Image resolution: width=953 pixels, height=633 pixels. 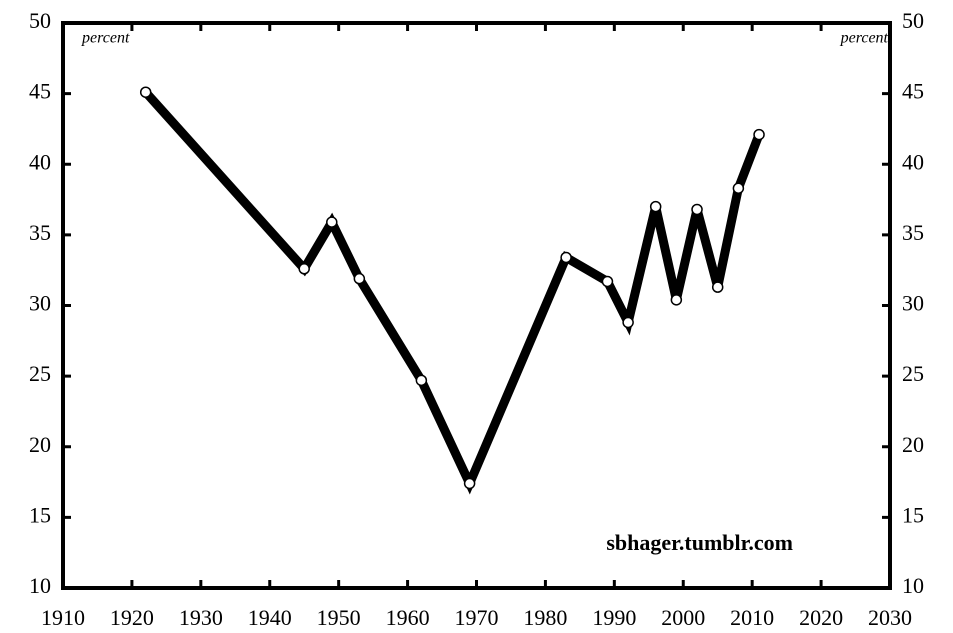 I want to click on x-tick-label: 1940, so click(x=270, y=617).